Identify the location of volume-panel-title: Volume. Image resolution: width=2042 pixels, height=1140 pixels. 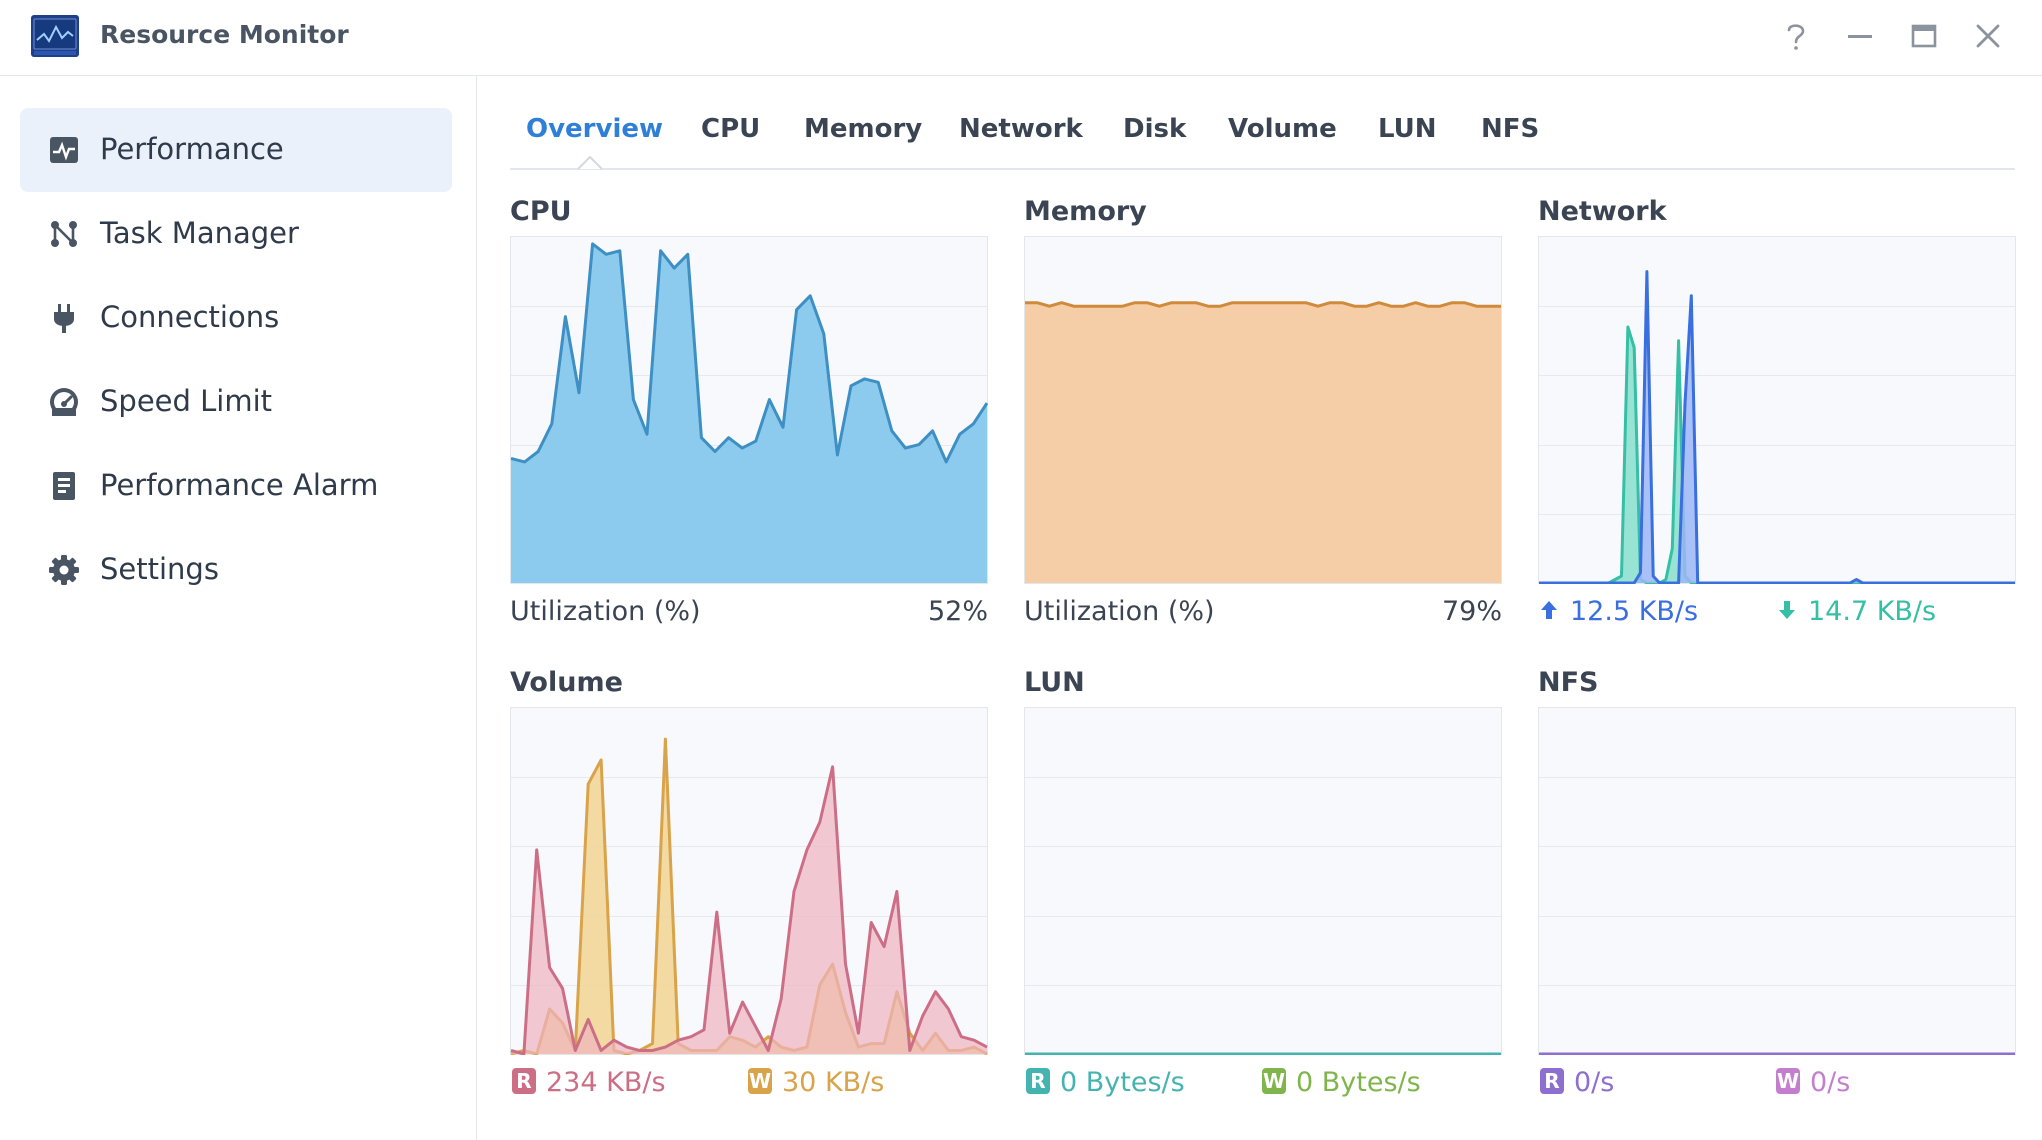
(566, 682).